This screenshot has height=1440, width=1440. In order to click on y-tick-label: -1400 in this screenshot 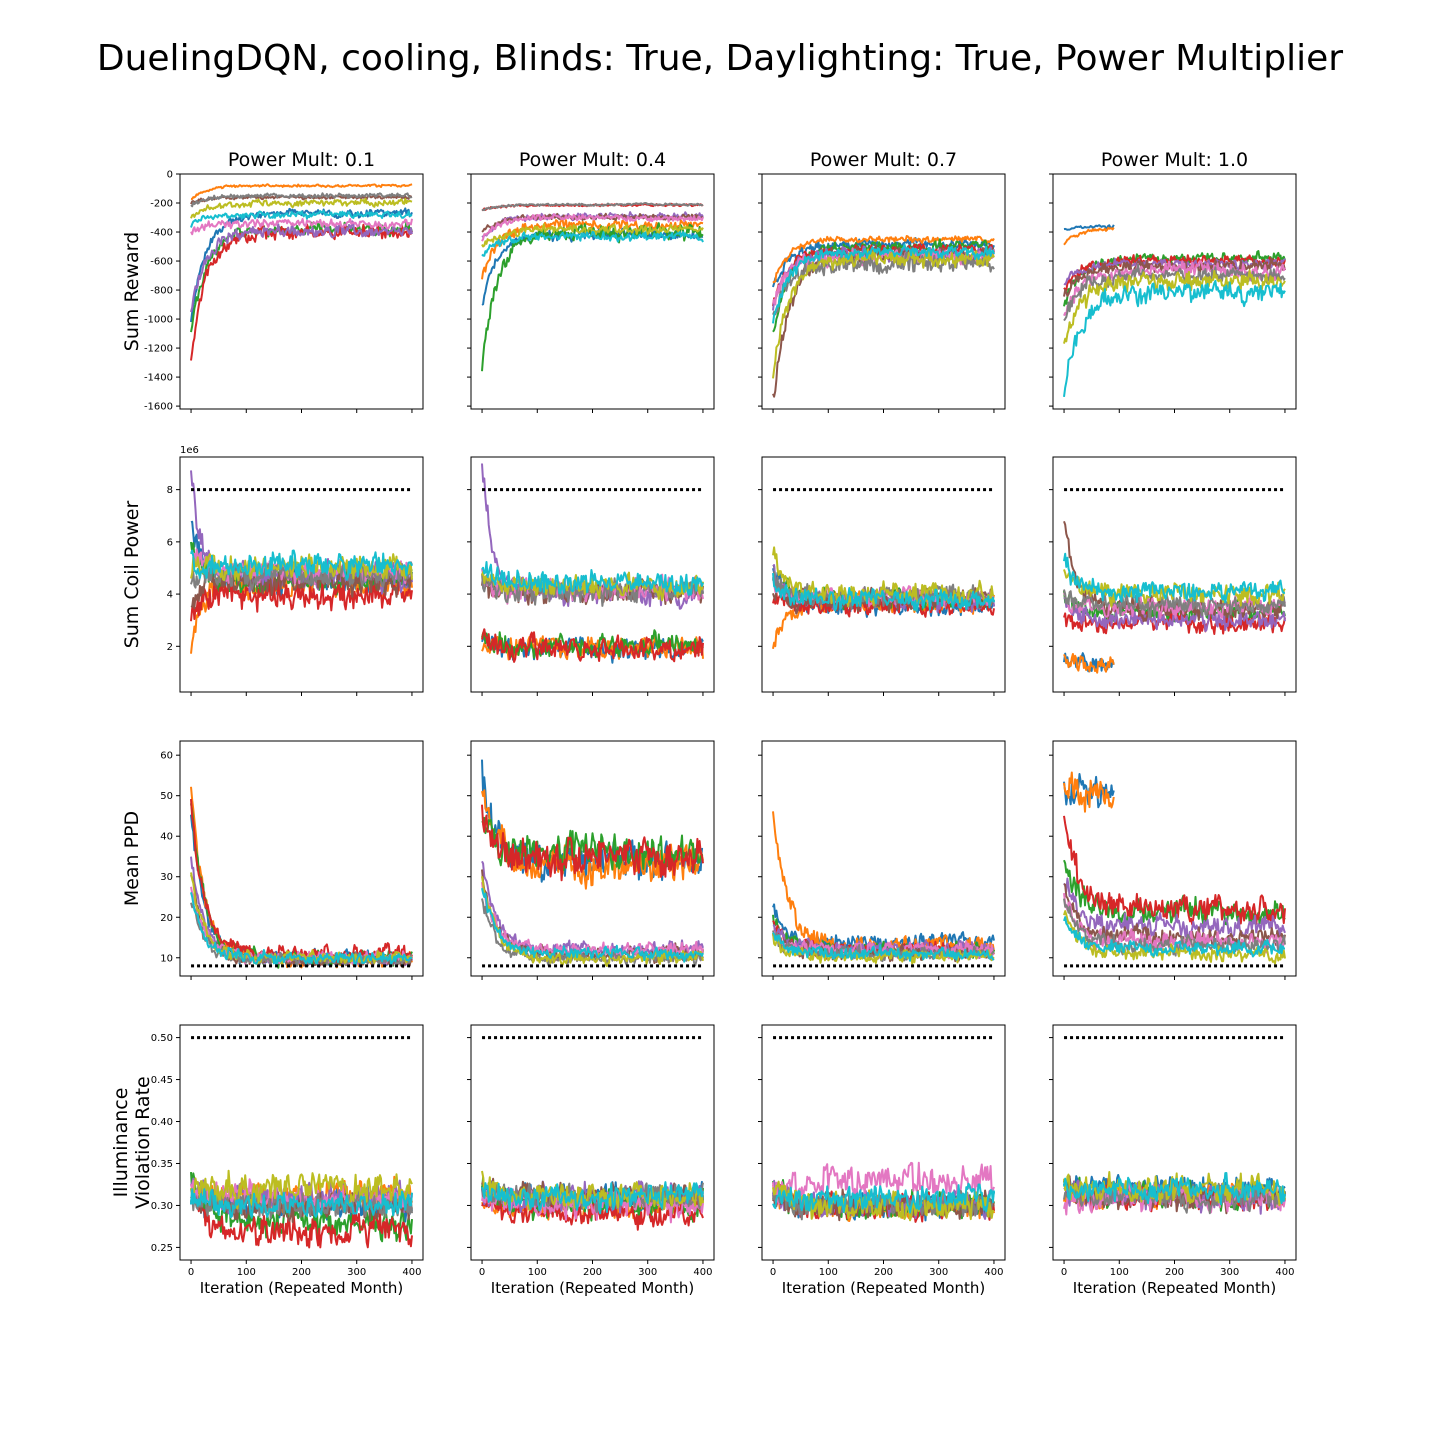, I will do `click(158, 378)`.